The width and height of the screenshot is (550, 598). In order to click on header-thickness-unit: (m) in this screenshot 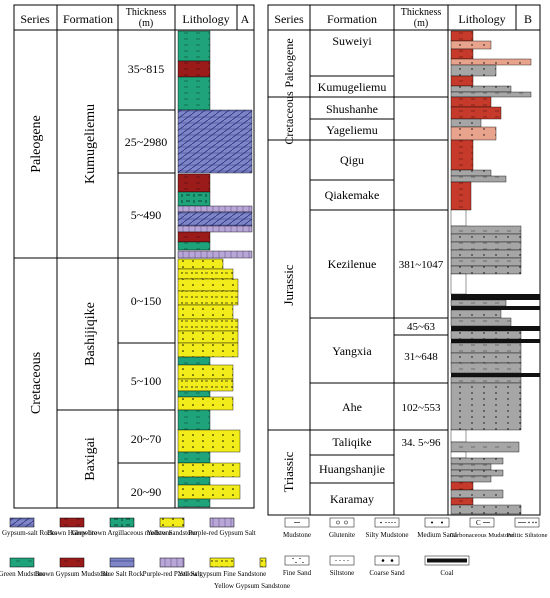, I will do `click(421, 23)`.